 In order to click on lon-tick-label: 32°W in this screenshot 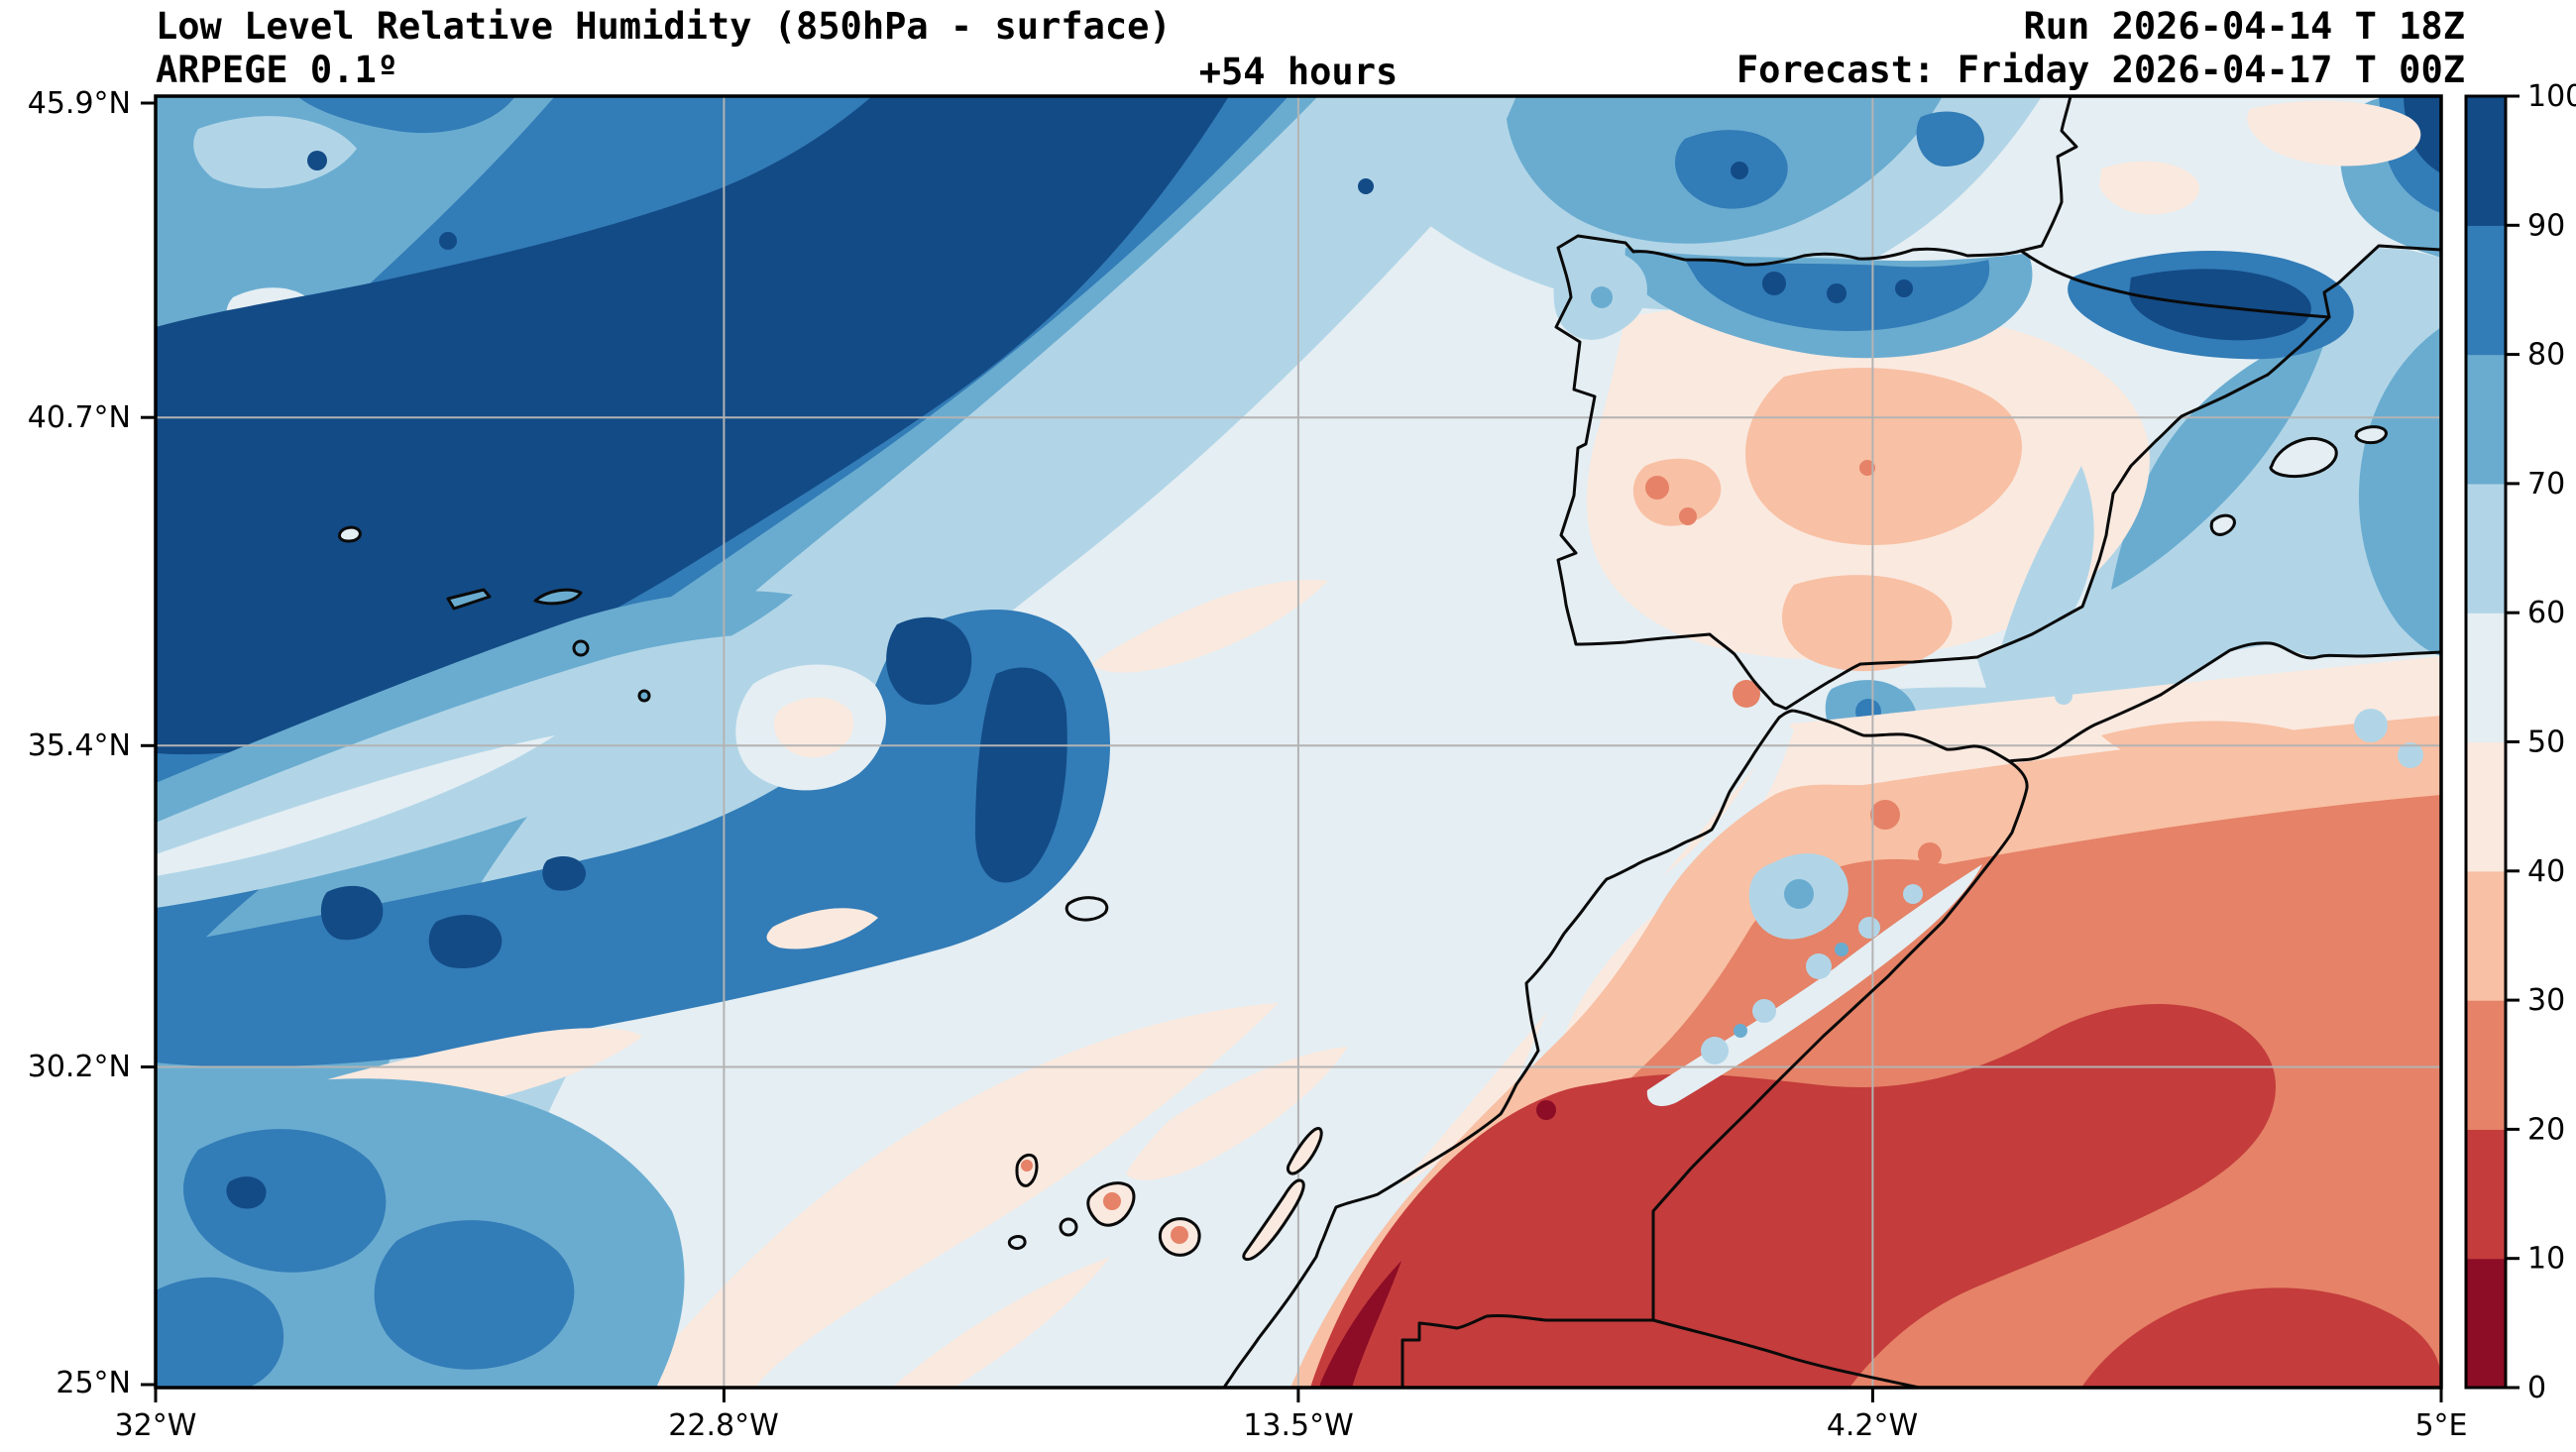, I will do `click(156, 1425)`.